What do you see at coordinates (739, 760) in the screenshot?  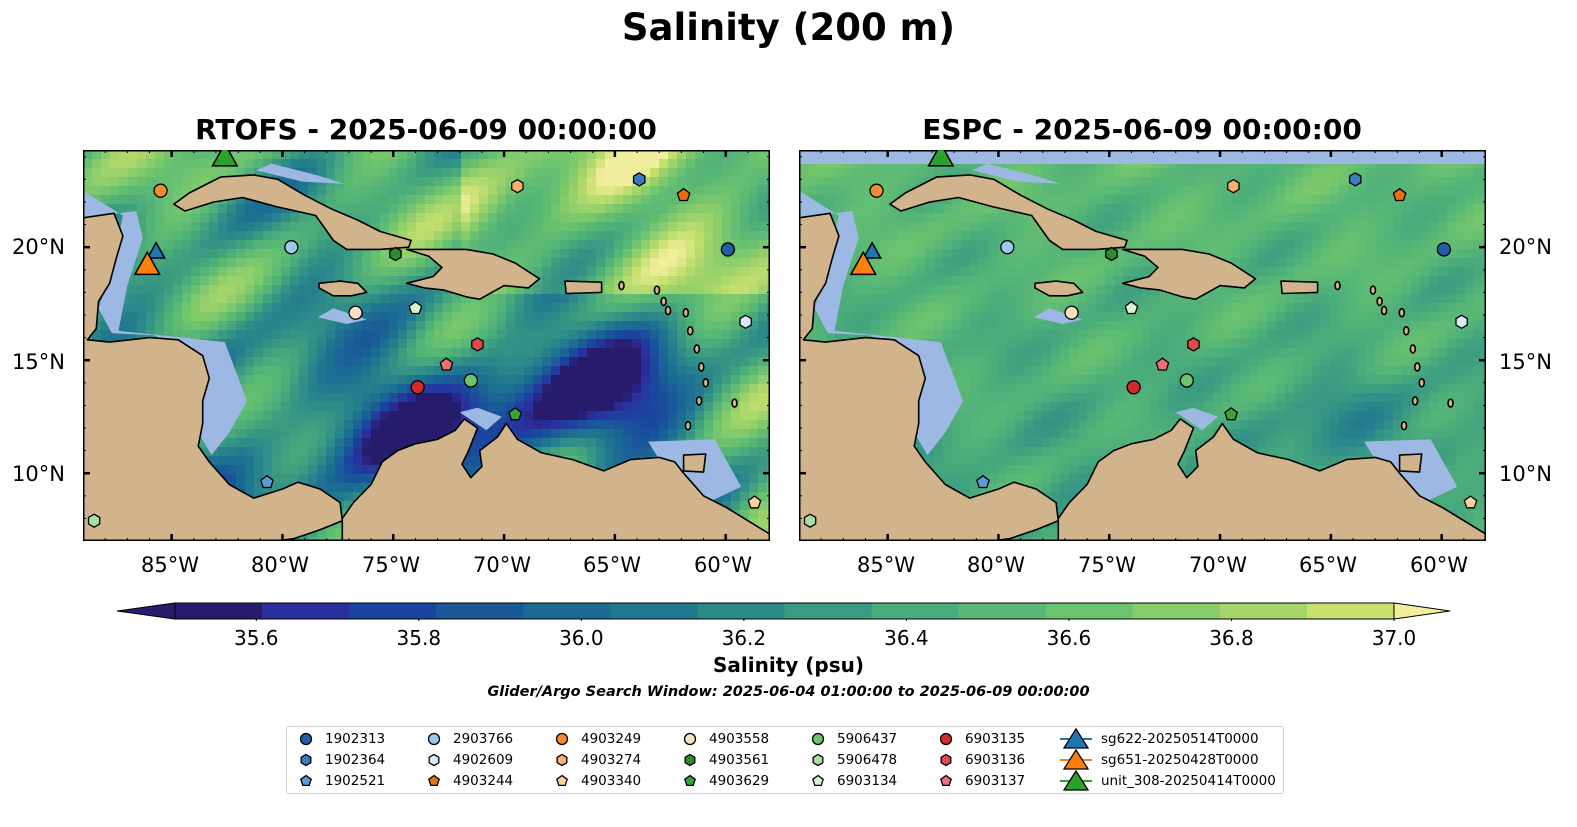 I see `legend-label: 4903561` at bounding box center [739, 760].